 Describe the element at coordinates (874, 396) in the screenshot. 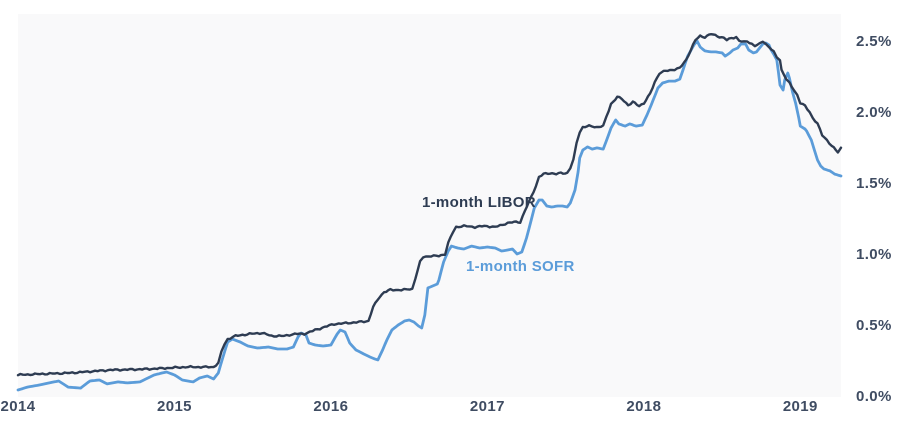

I see `y-tick-label: 0.0%` at that location.